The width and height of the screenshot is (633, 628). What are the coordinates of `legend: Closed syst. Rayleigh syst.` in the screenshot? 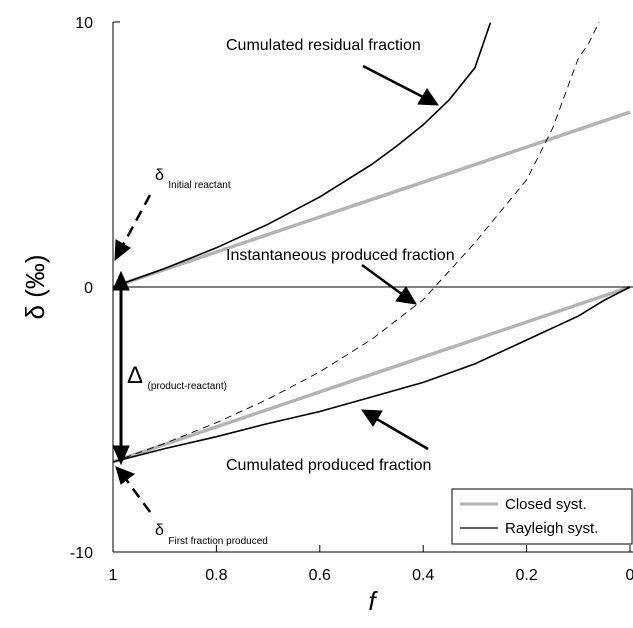 It's located at (542, 516).